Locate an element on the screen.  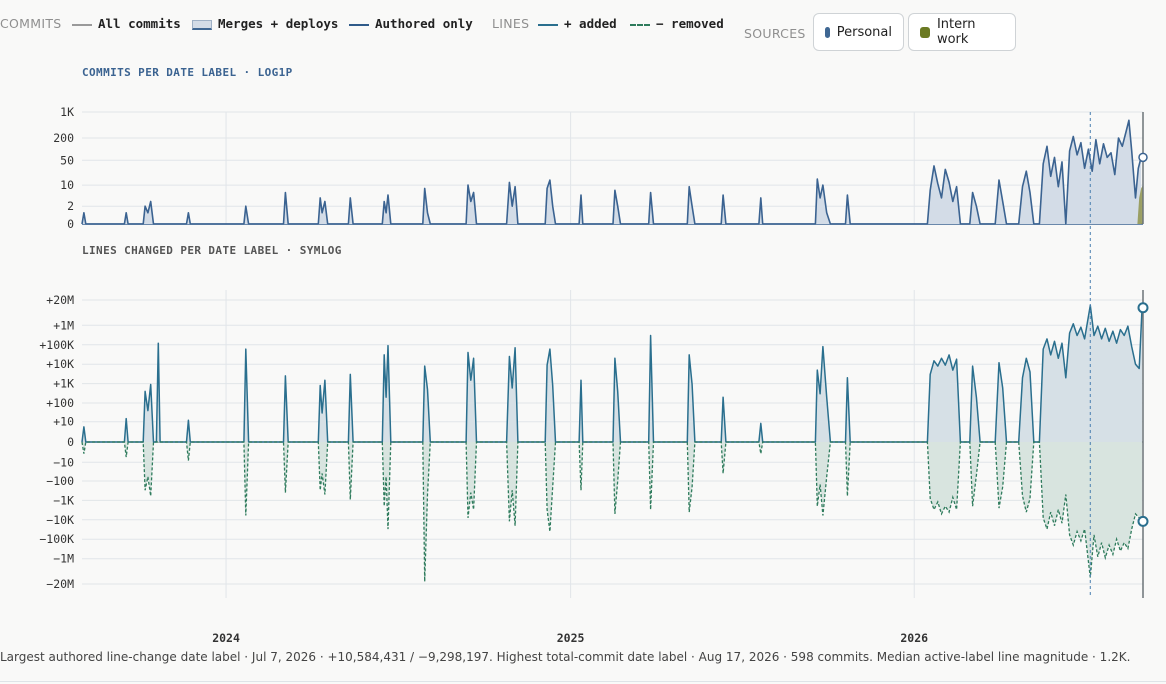
legend-merges-deploys-label: Merges + deploys is located at coordinates (278, 23).